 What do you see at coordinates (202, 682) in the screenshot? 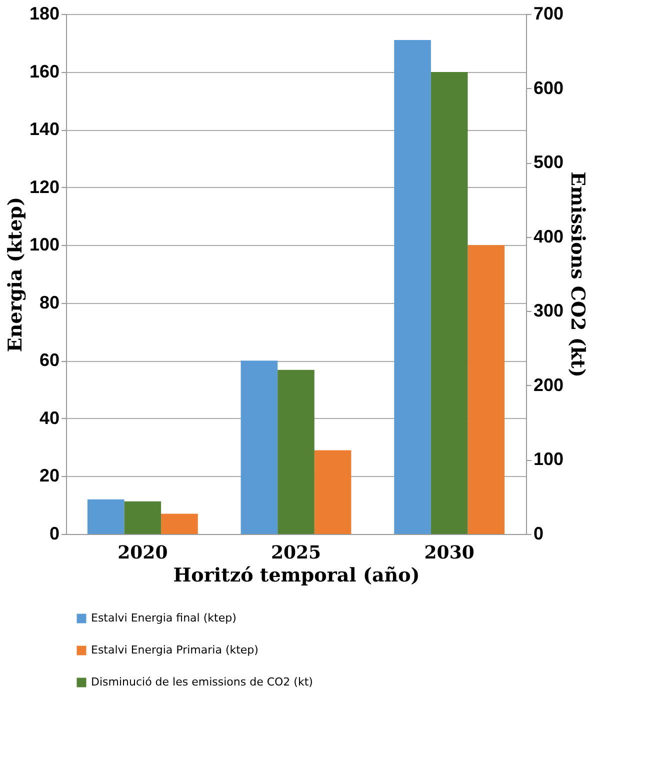
I see `legend-label: Disminució de les emissions de CO2 (kt)` at bounding box center [202, 682].